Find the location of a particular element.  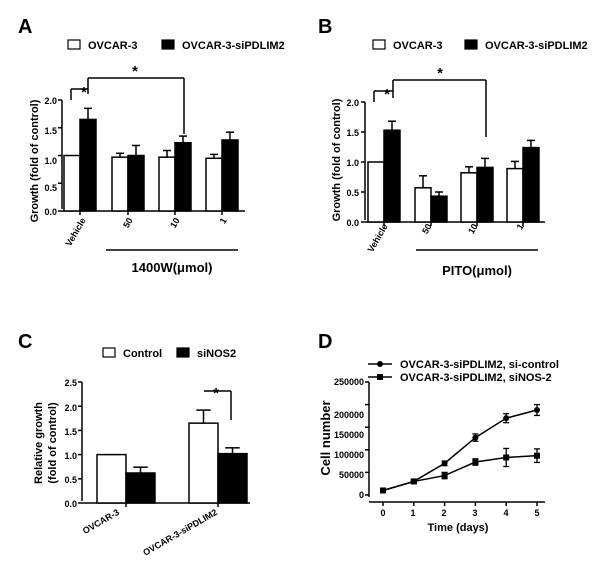

significance-marker-c: * is located at coordinates (216, 393).